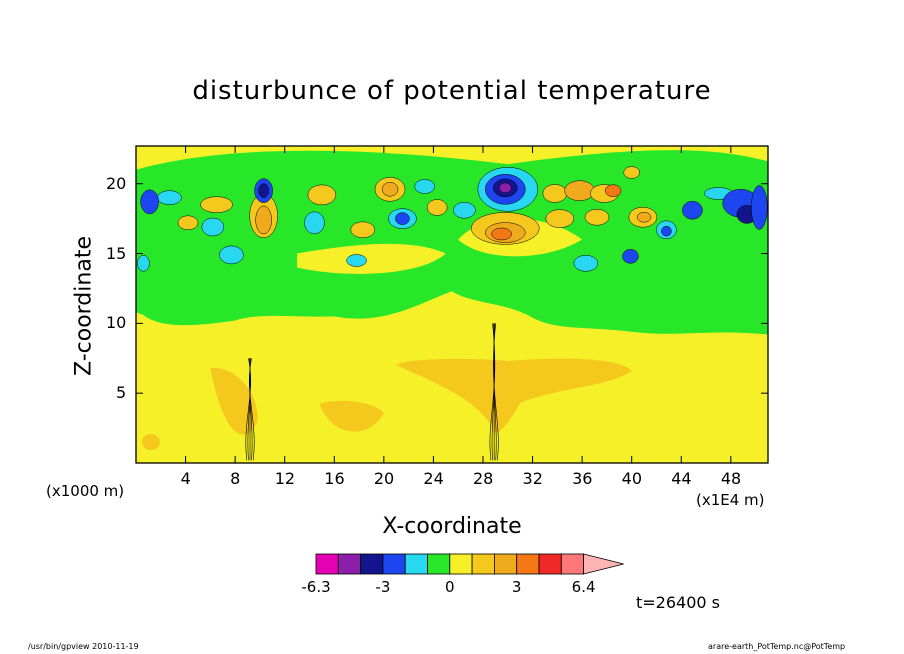  Describe the element at coordinates (384, 478) in the screenshot. I see `x-tick-label: 20` at that location.